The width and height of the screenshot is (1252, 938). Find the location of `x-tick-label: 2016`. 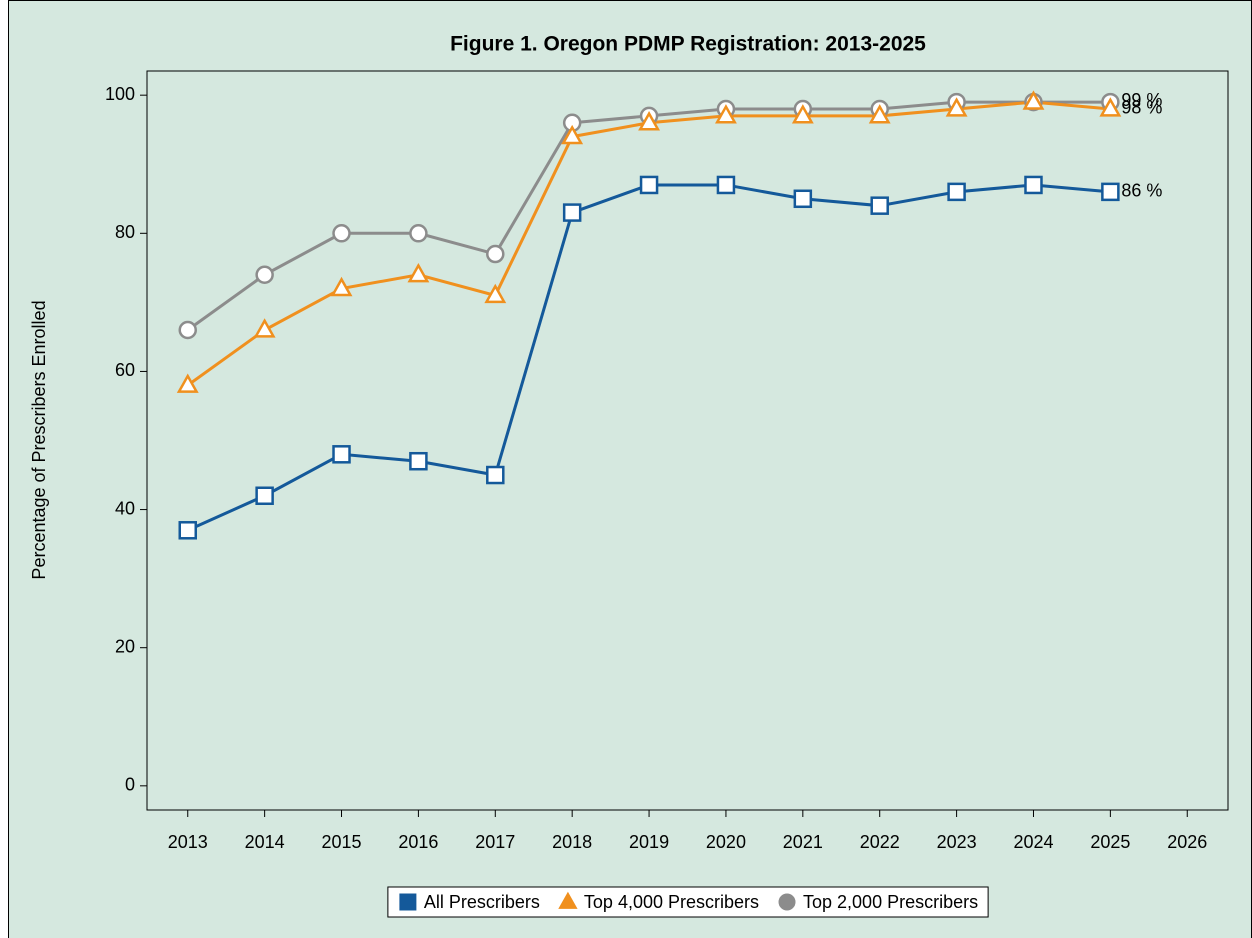

x-tick-label: 2016 is located at coordinates (418, 842).